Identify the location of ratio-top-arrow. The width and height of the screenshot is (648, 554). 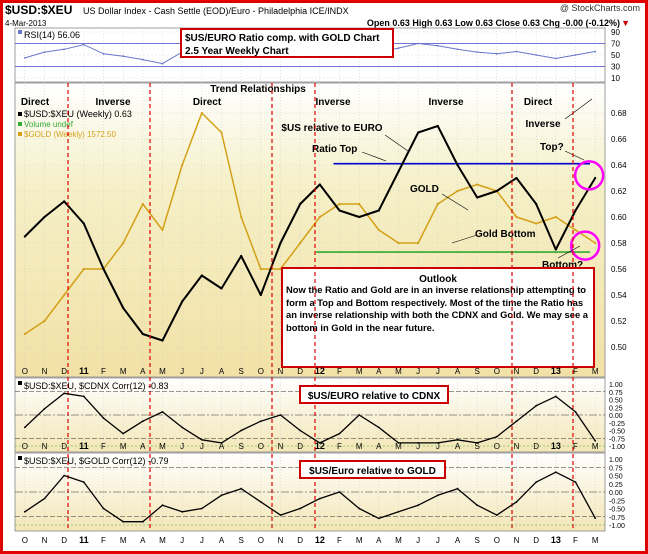
(374, 156).